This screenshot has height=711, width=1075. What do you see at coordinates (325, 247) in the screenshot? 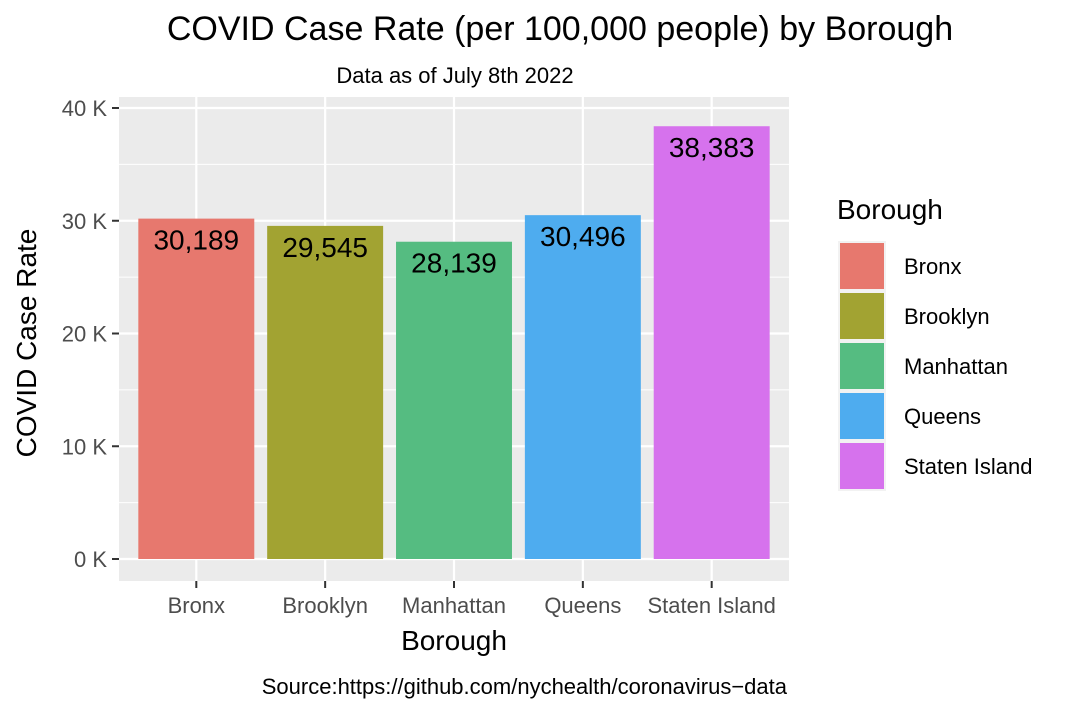
I see `data-label: 29,545` at bounding box center [325, 247].